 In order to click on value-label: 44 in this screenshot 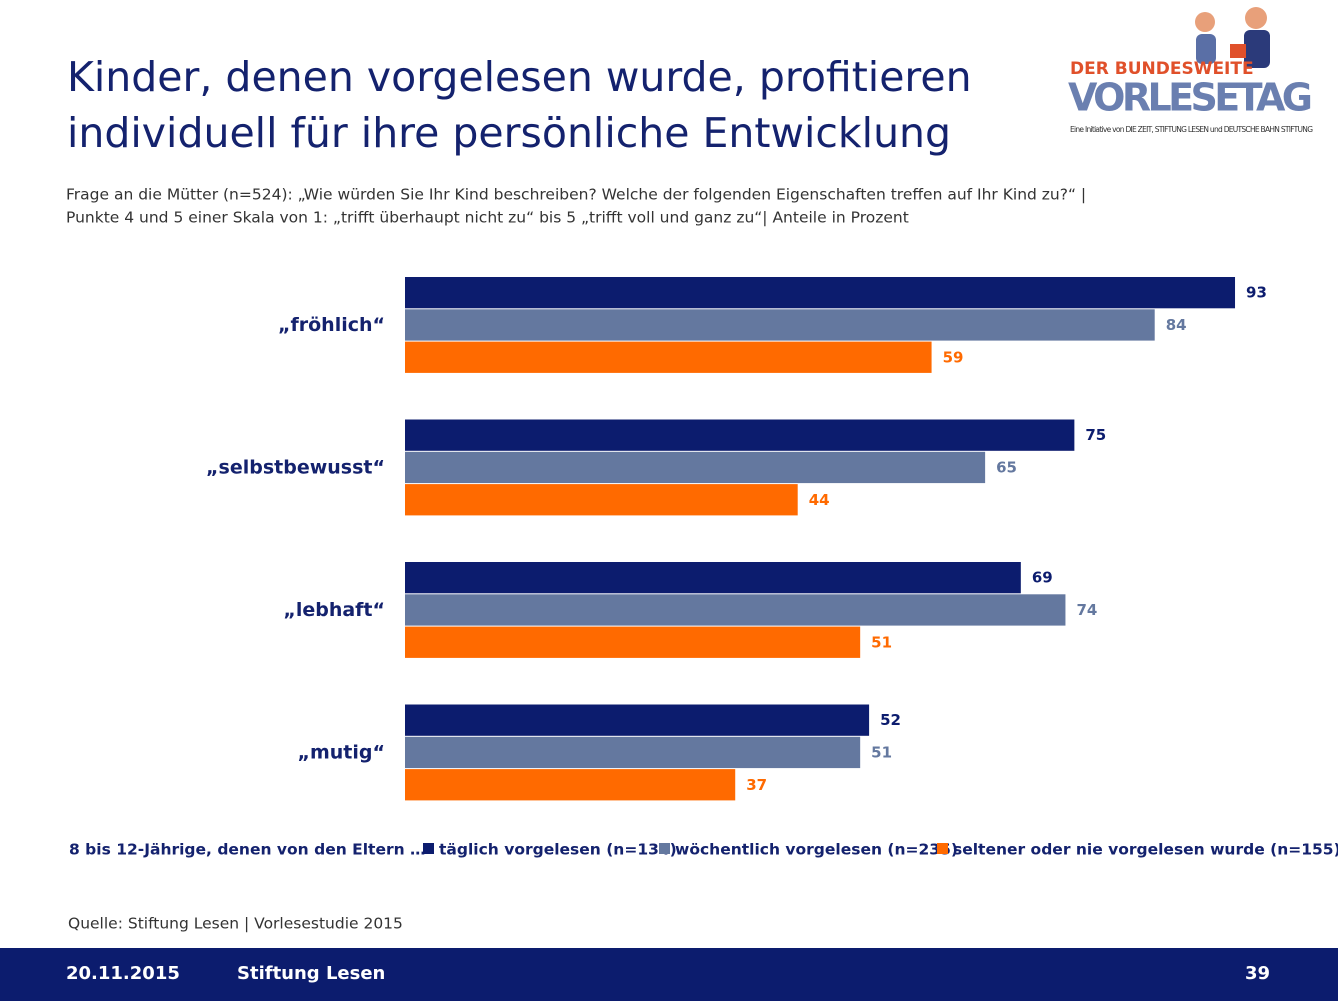, I will do `click(819, 500)`.